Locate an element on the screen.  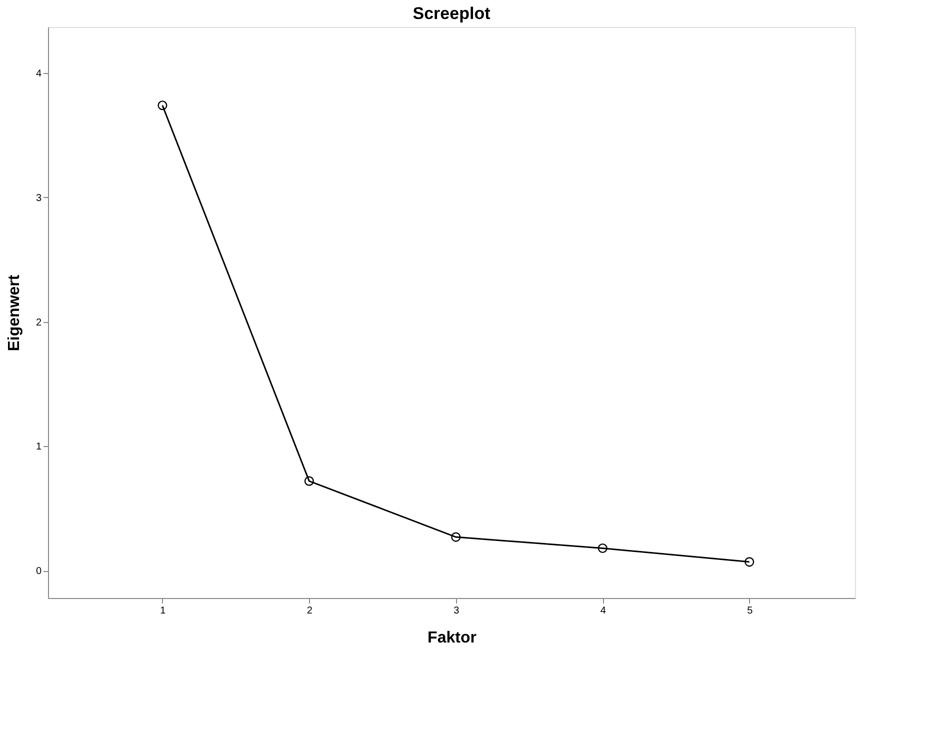
x-tick-label: 4 is located at coordinates (603, 611).